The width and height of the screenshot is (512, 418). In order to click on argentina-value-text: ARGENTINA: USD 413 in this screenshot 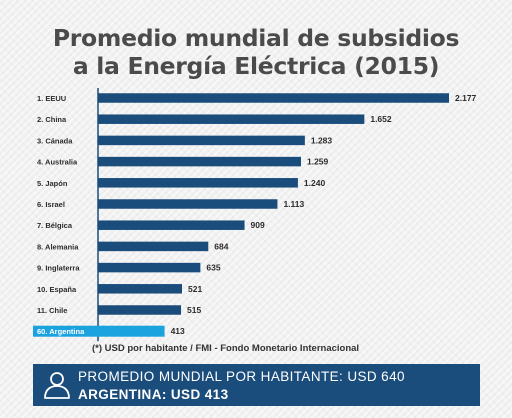, I will do `click(153, 394)`.